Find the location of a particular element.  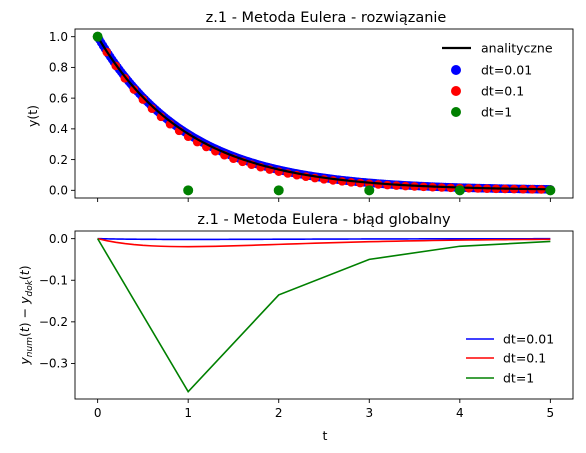

legend-dt001-swatch is located at coordinates (456, 70).